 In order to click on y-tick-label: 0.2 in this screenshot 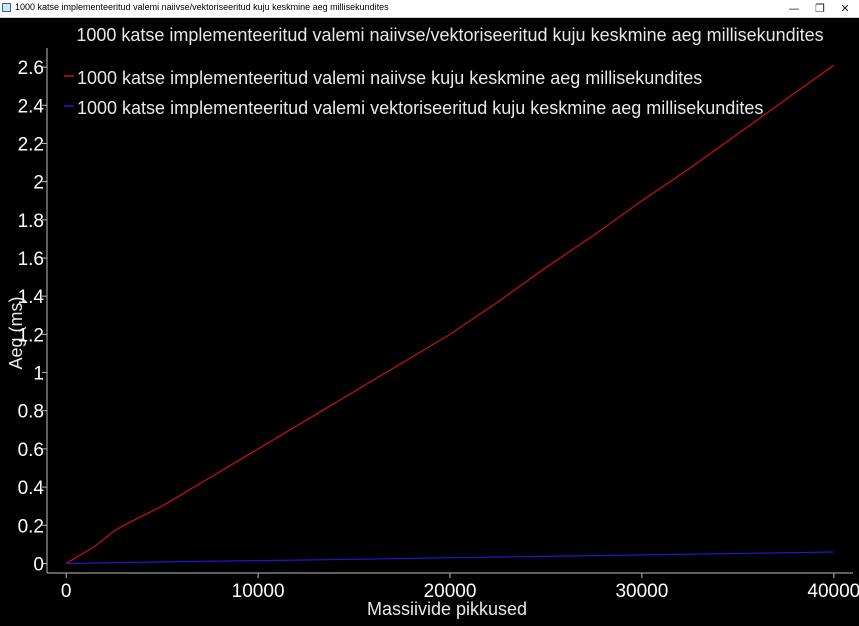, I will do `click(31, 526)`.